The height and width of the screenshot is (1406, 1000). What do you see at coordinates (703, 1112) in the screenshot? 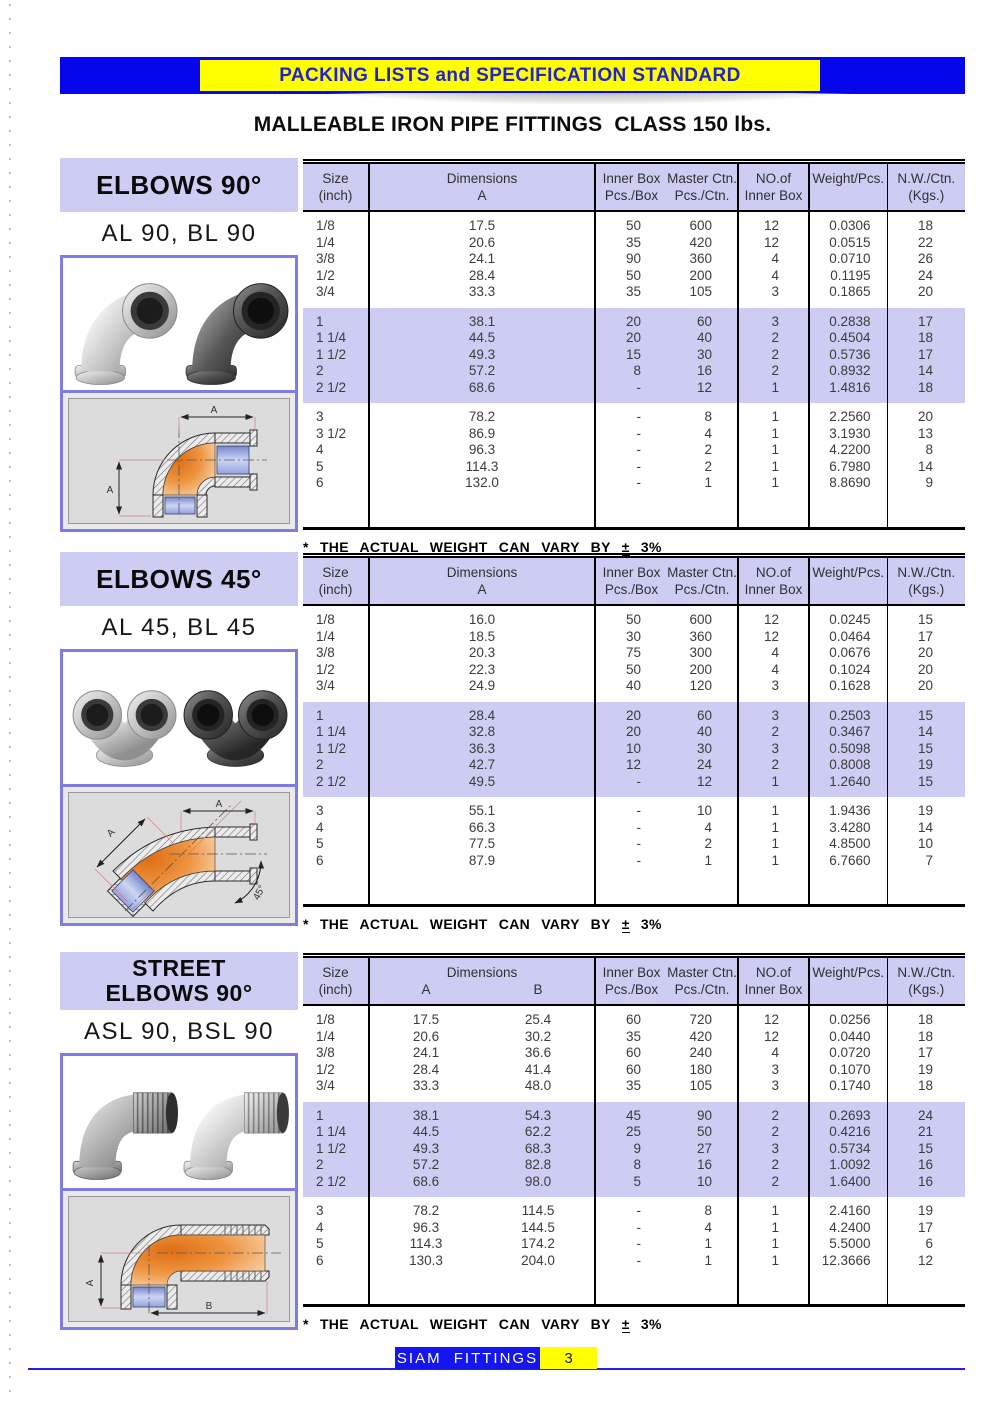
I see `table-cell: 90` at bounding box center [703, 1112].